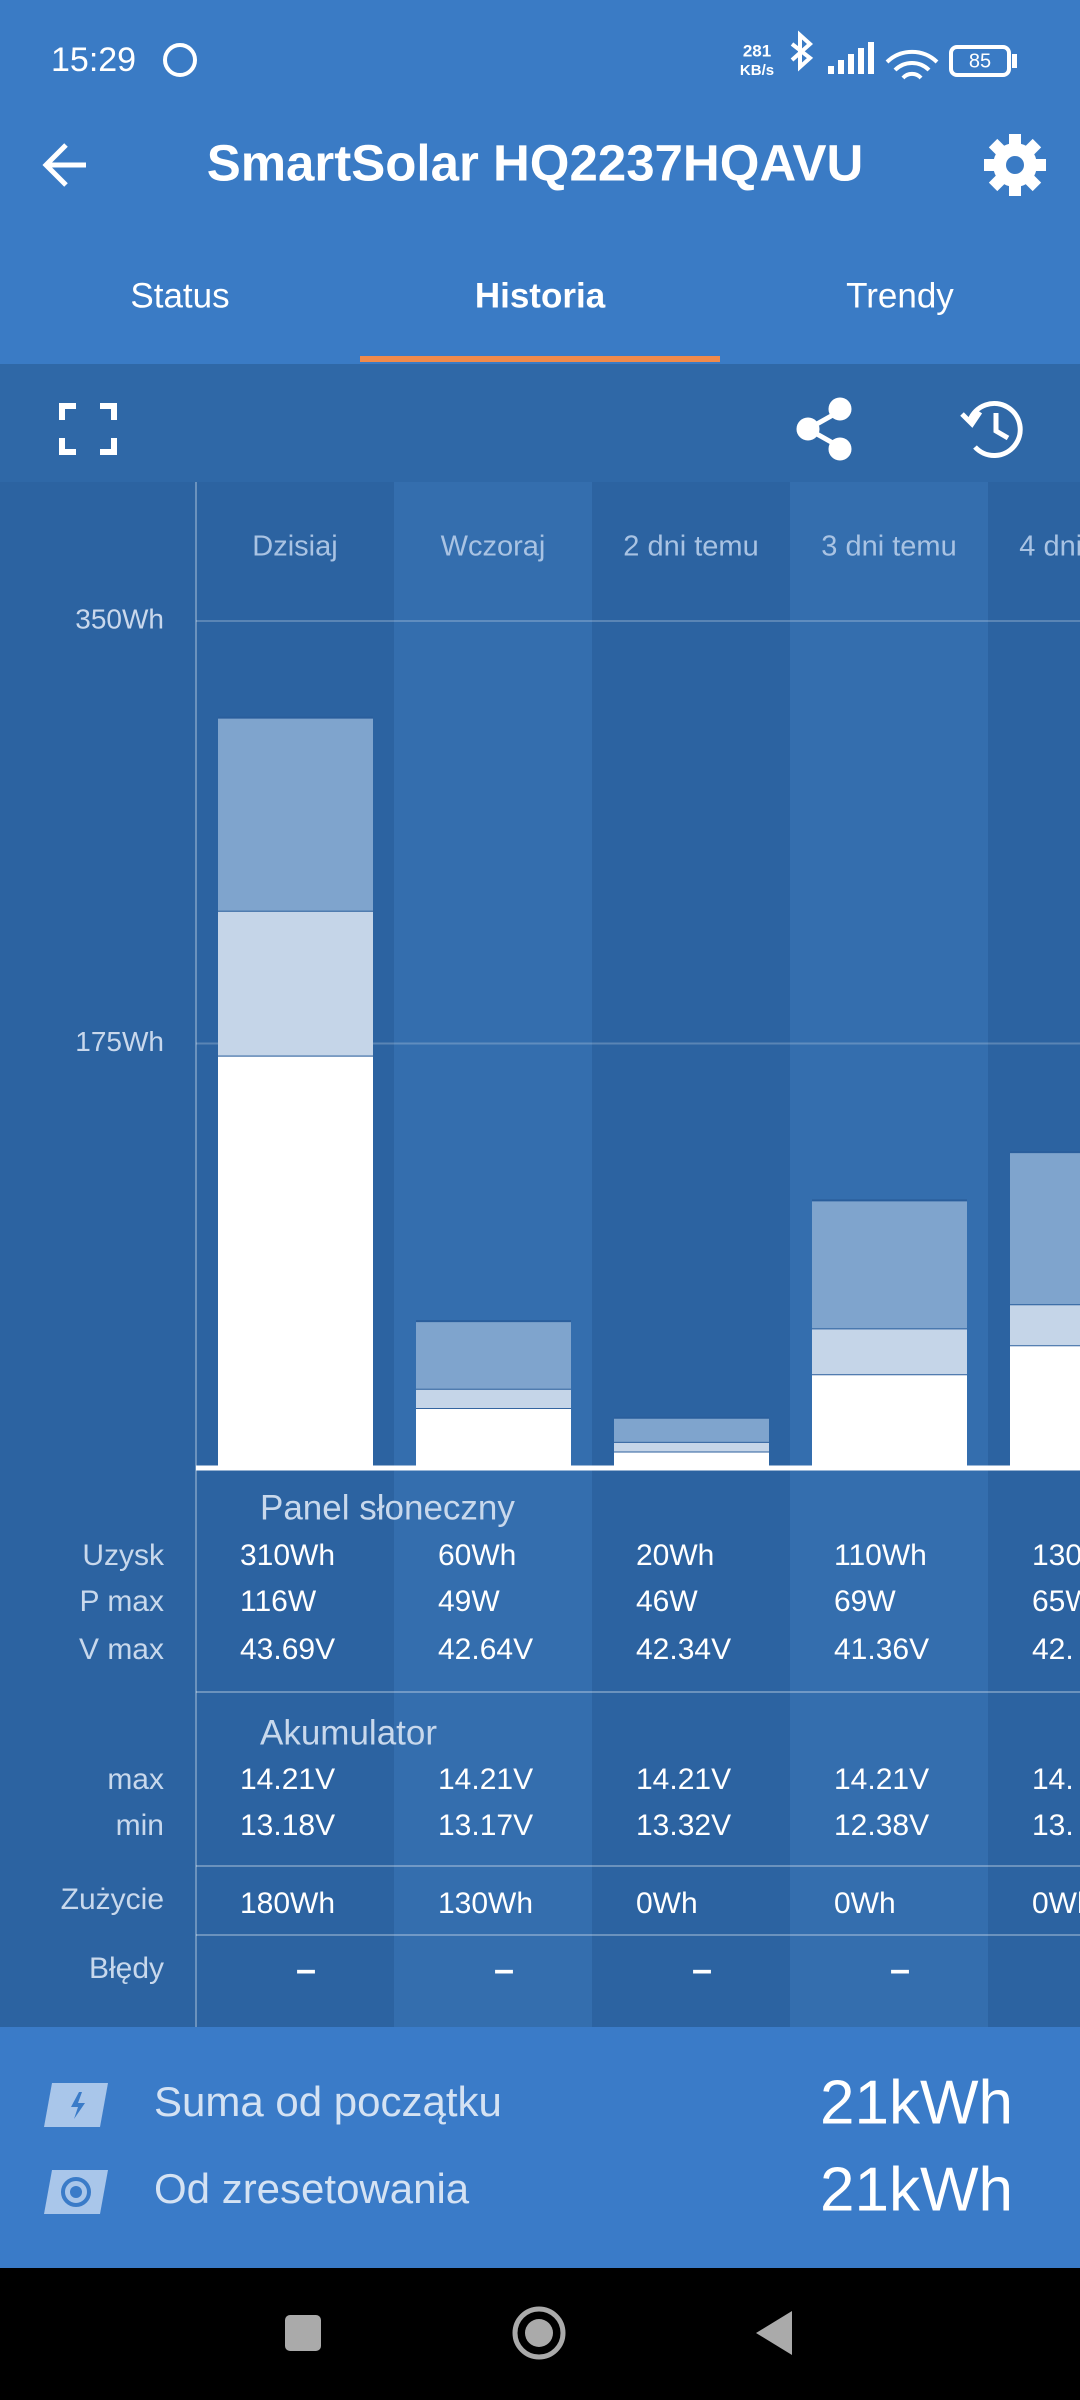  What do you see at coordinates (1056, 1601) in the screenshot?
I see `cell: 65W` at bounding box center [1056, 1601].